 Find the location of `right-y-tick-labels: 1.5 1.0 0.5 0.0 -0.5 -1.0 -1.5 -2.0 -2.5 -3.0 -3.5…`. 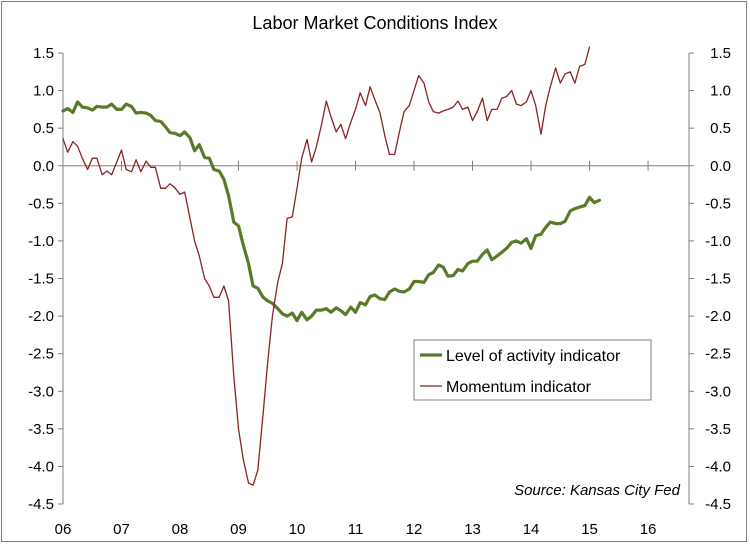

right-y-tick-labels: 1.5 1.0 0.5 0.0 -0.5 -1.0 -1.5 -2.0 -2.5 -3.0 -3.5… is located at coordinates (710, 279).